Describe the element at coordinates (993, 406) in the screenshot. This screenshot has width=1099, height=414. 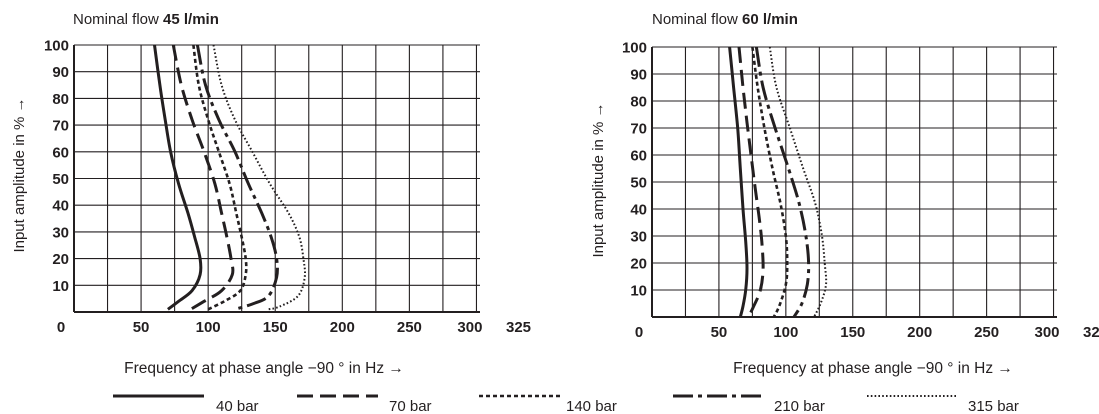
I see `legend-label: 315 bar` at that location.